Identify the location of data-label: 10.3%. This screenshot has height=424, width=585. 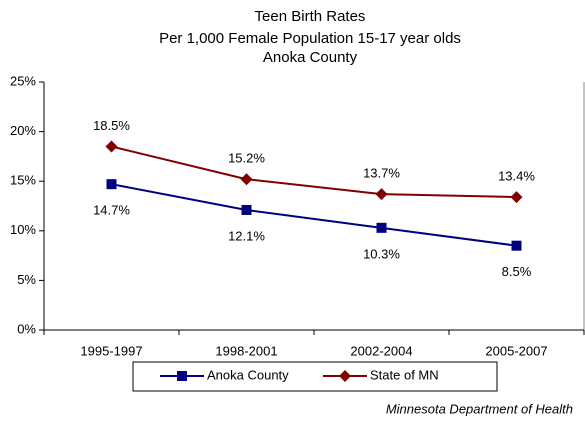
(381, 253).